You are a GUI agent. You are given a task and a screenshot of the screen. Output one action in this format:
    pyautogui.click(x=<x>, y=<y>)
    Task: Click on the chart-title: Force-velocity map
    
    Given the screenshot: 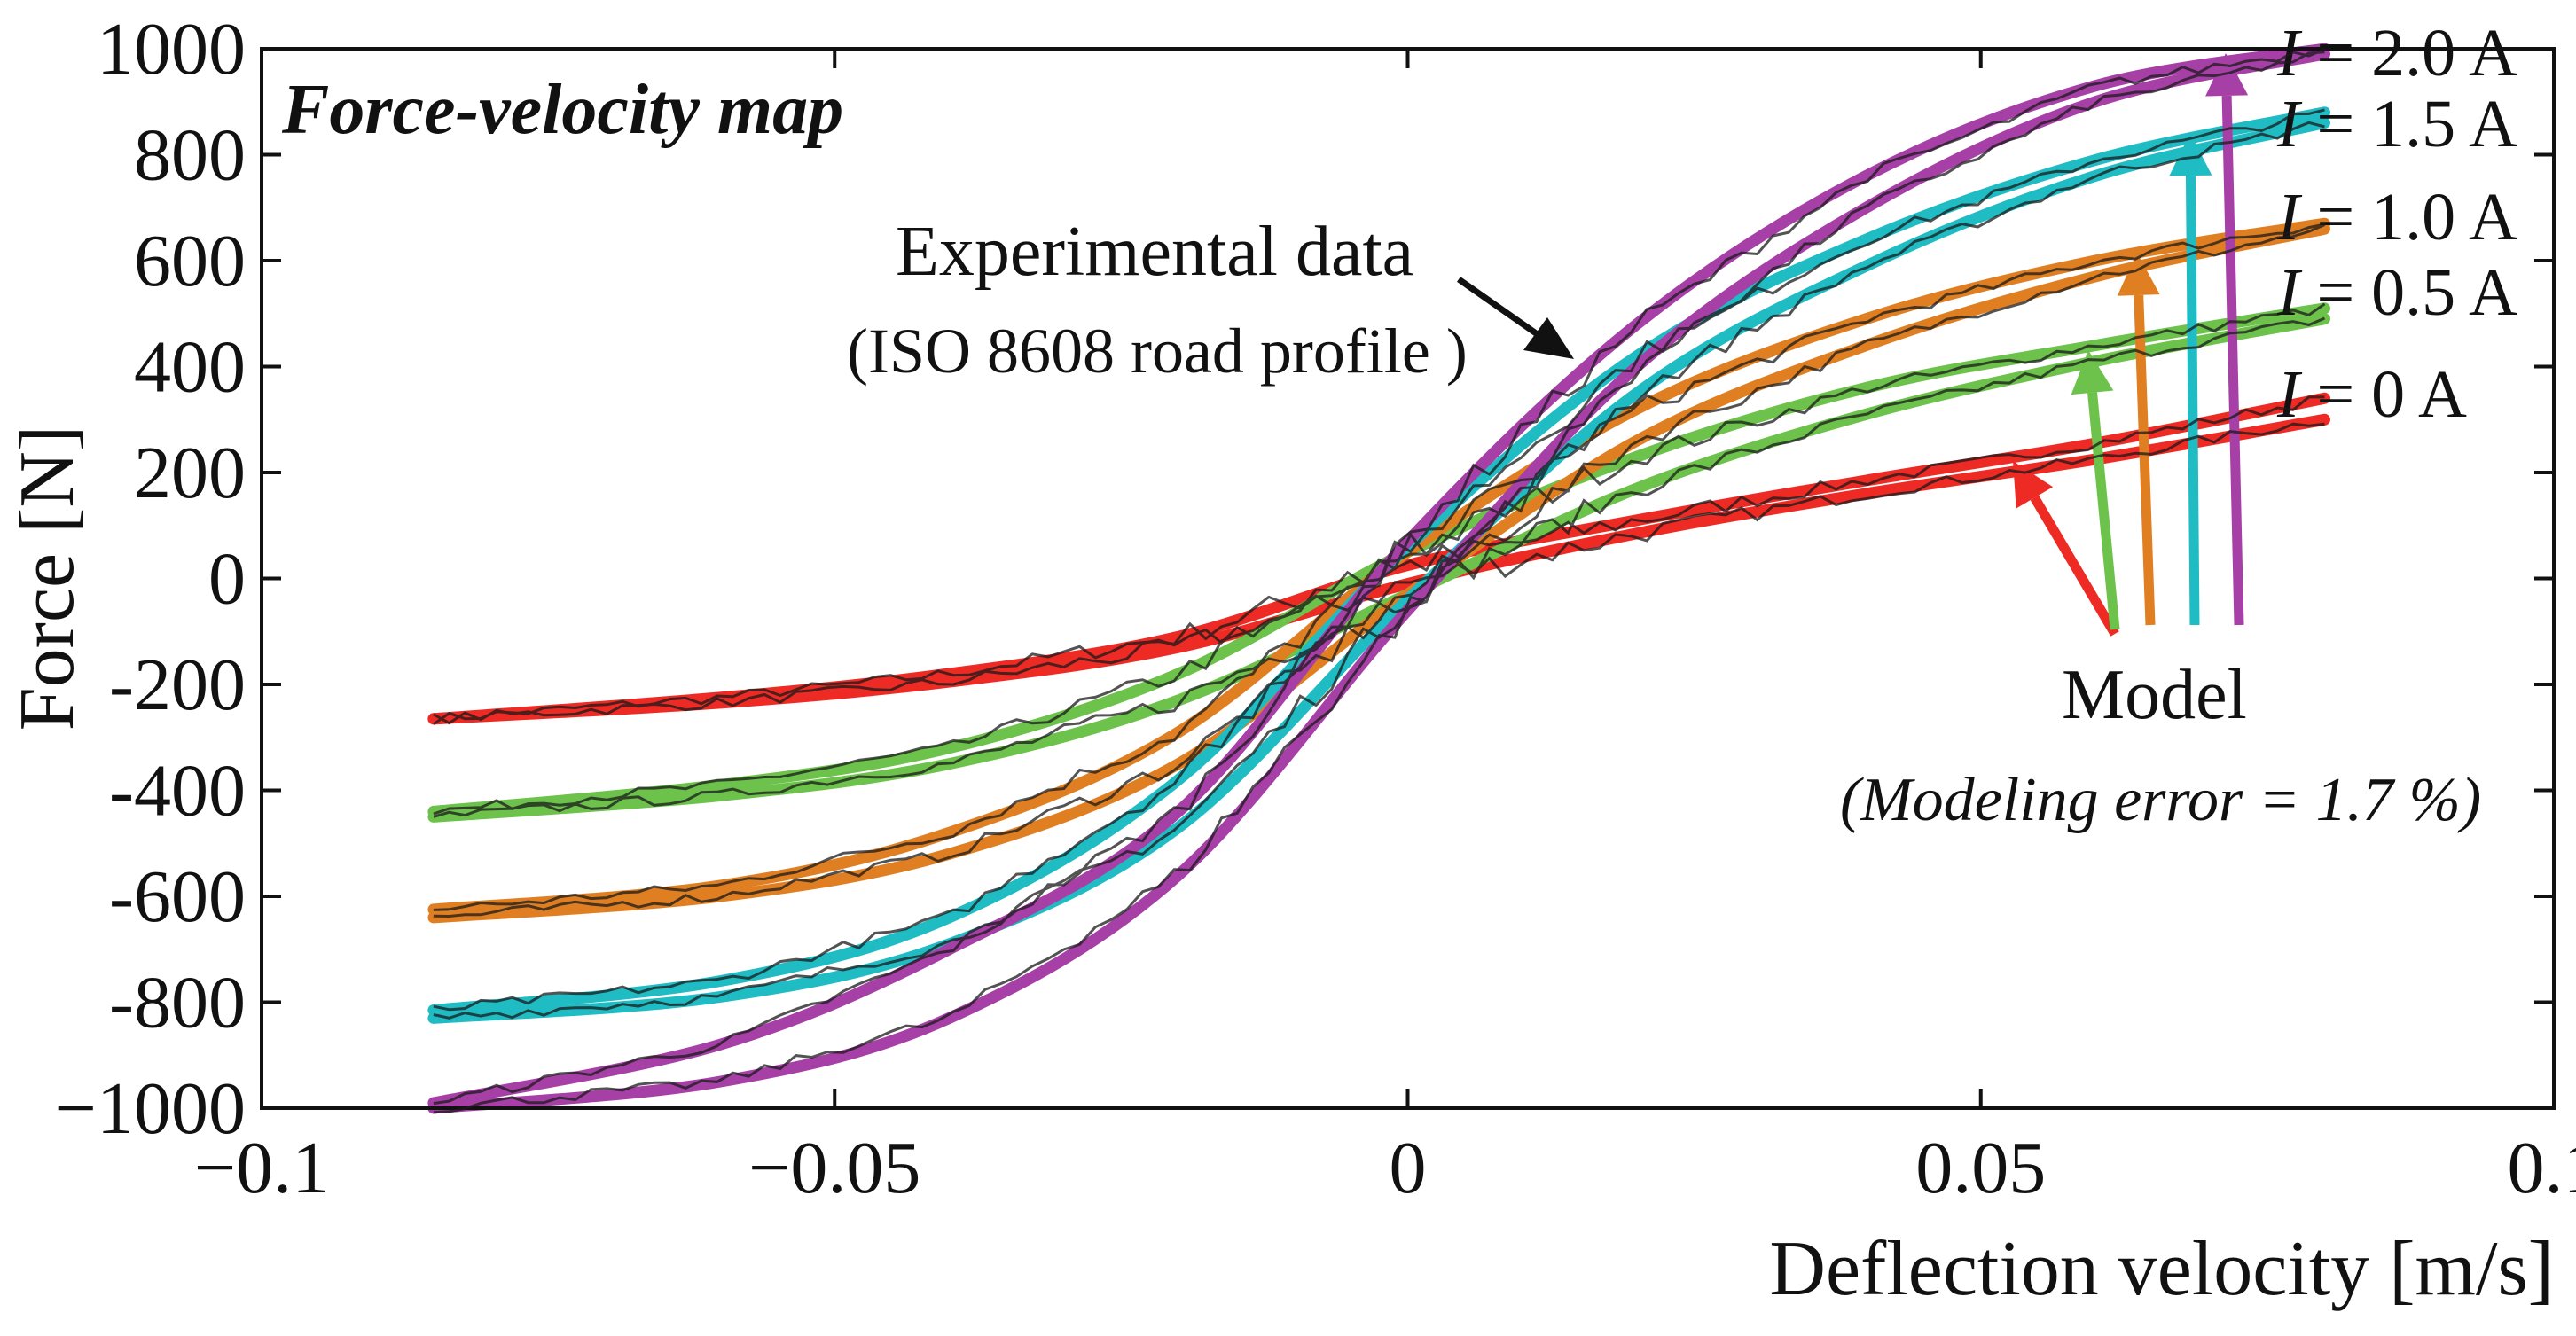 What is the action you would take?
    pyautogui.click(x=562, y=110)
    